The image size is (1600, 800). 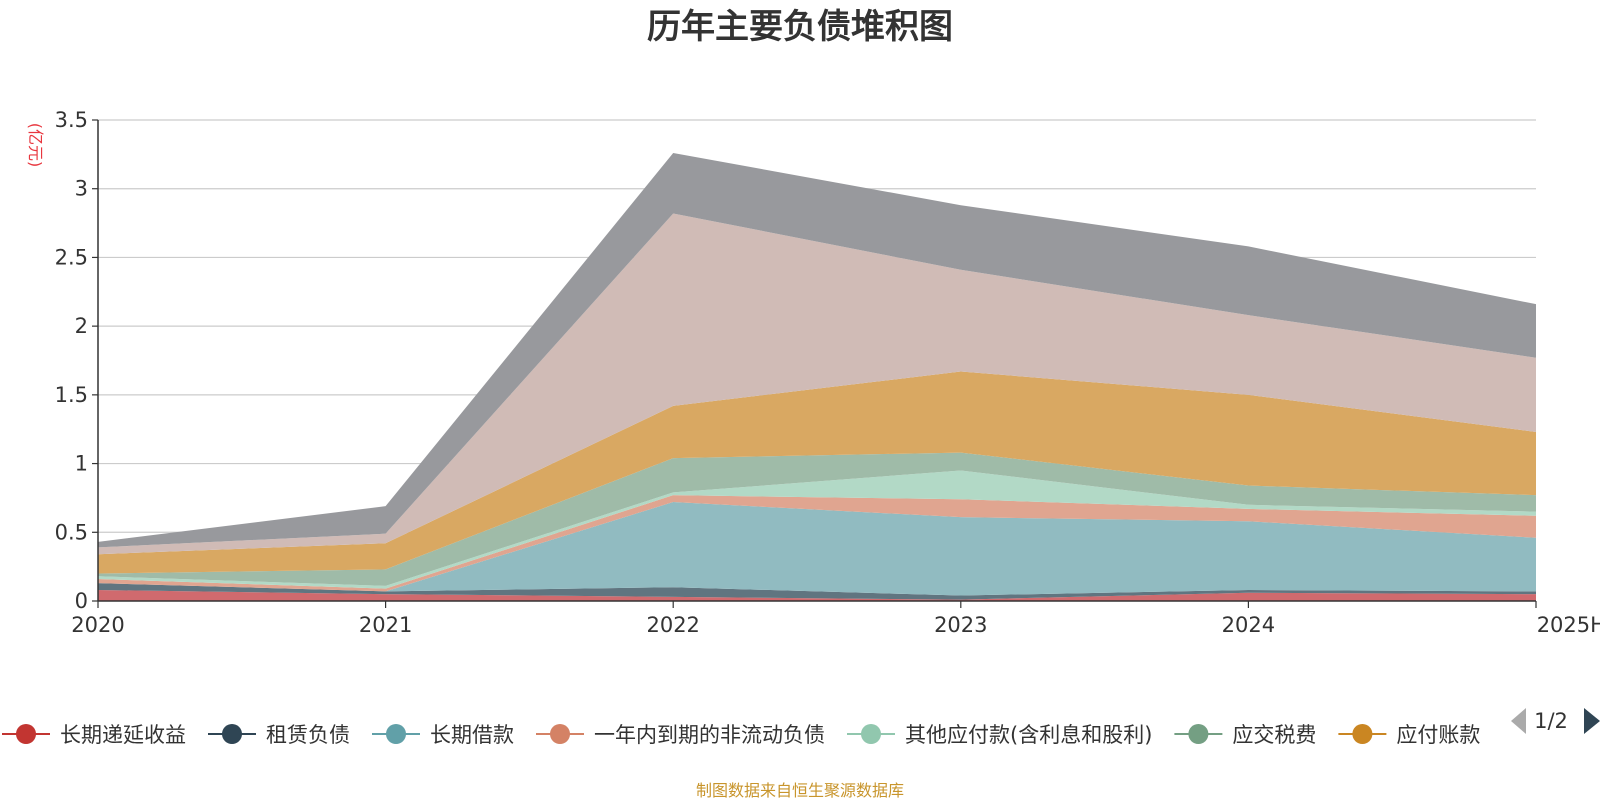 What do you see at coordinates (123, 735) in the screenshot?
I see `legend-label: 长期递延收益` at bounding box center [123, 735].